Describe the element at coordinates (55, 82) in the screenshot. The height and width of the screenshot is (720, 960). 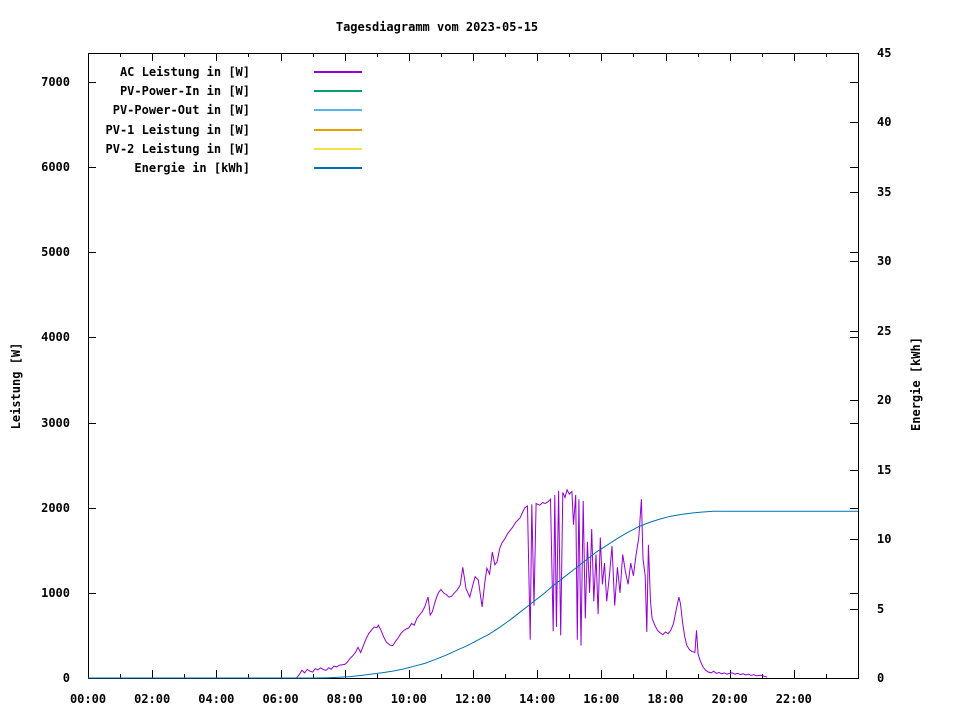
I see `y-left-tick-label: 7000` at that location.